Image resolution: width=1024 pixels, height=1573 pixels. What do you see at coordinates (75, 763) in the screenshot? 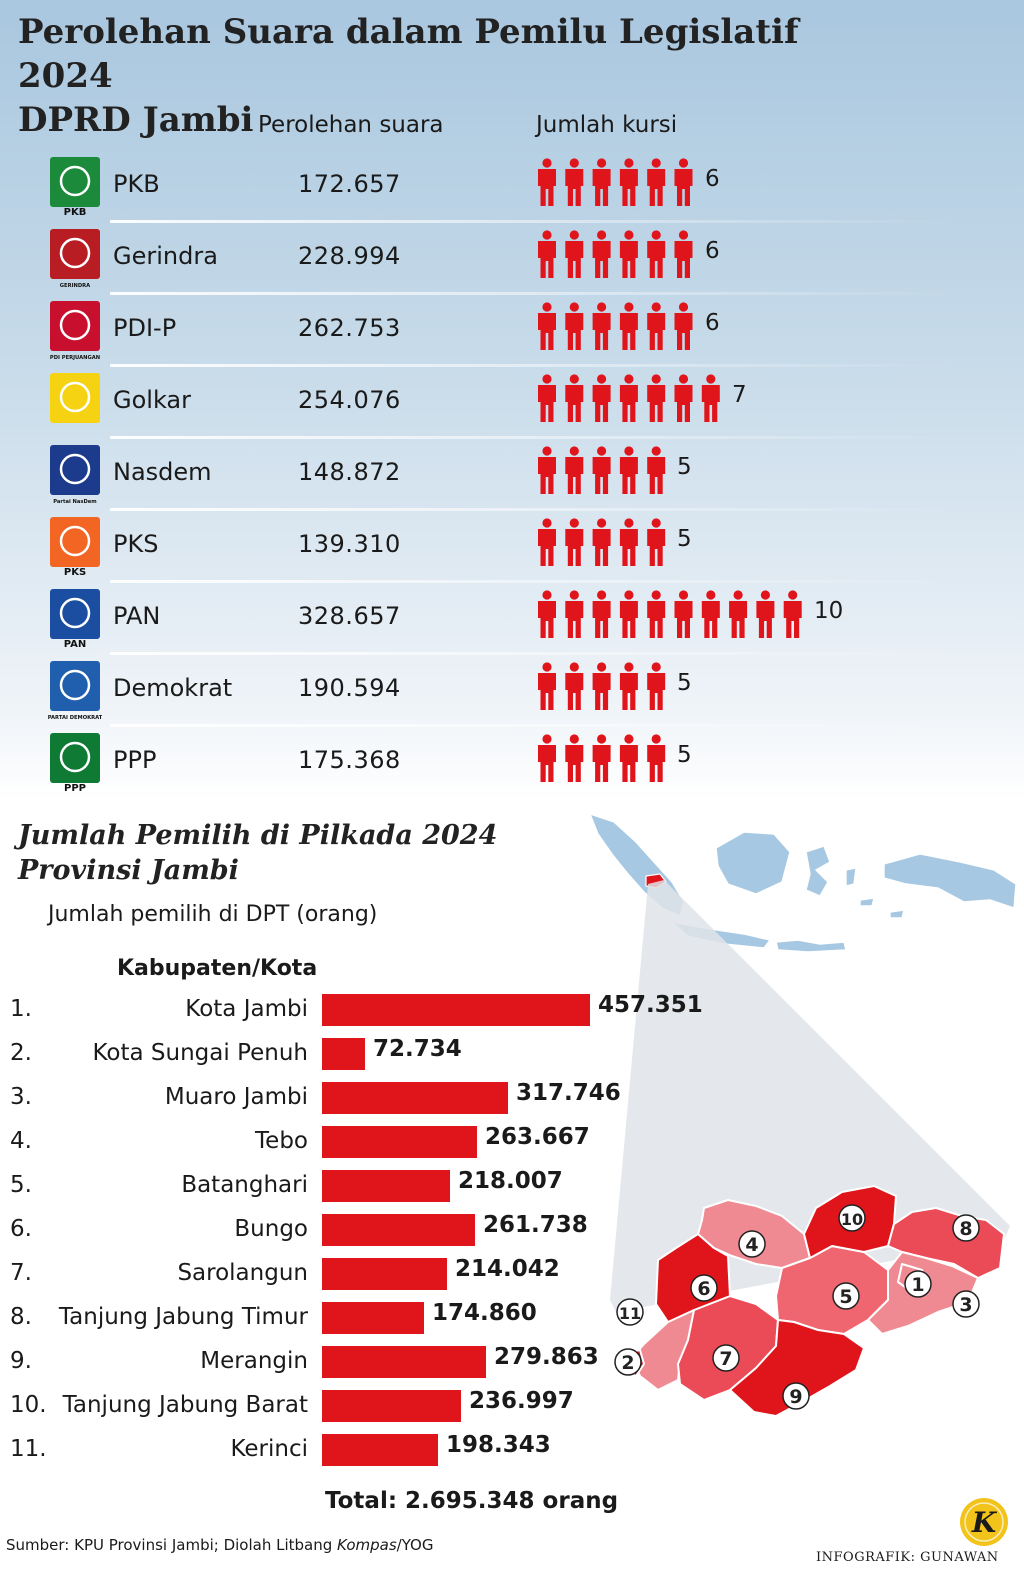
I see `party-logo-icon: PPP` at bounding box center [75, 763].